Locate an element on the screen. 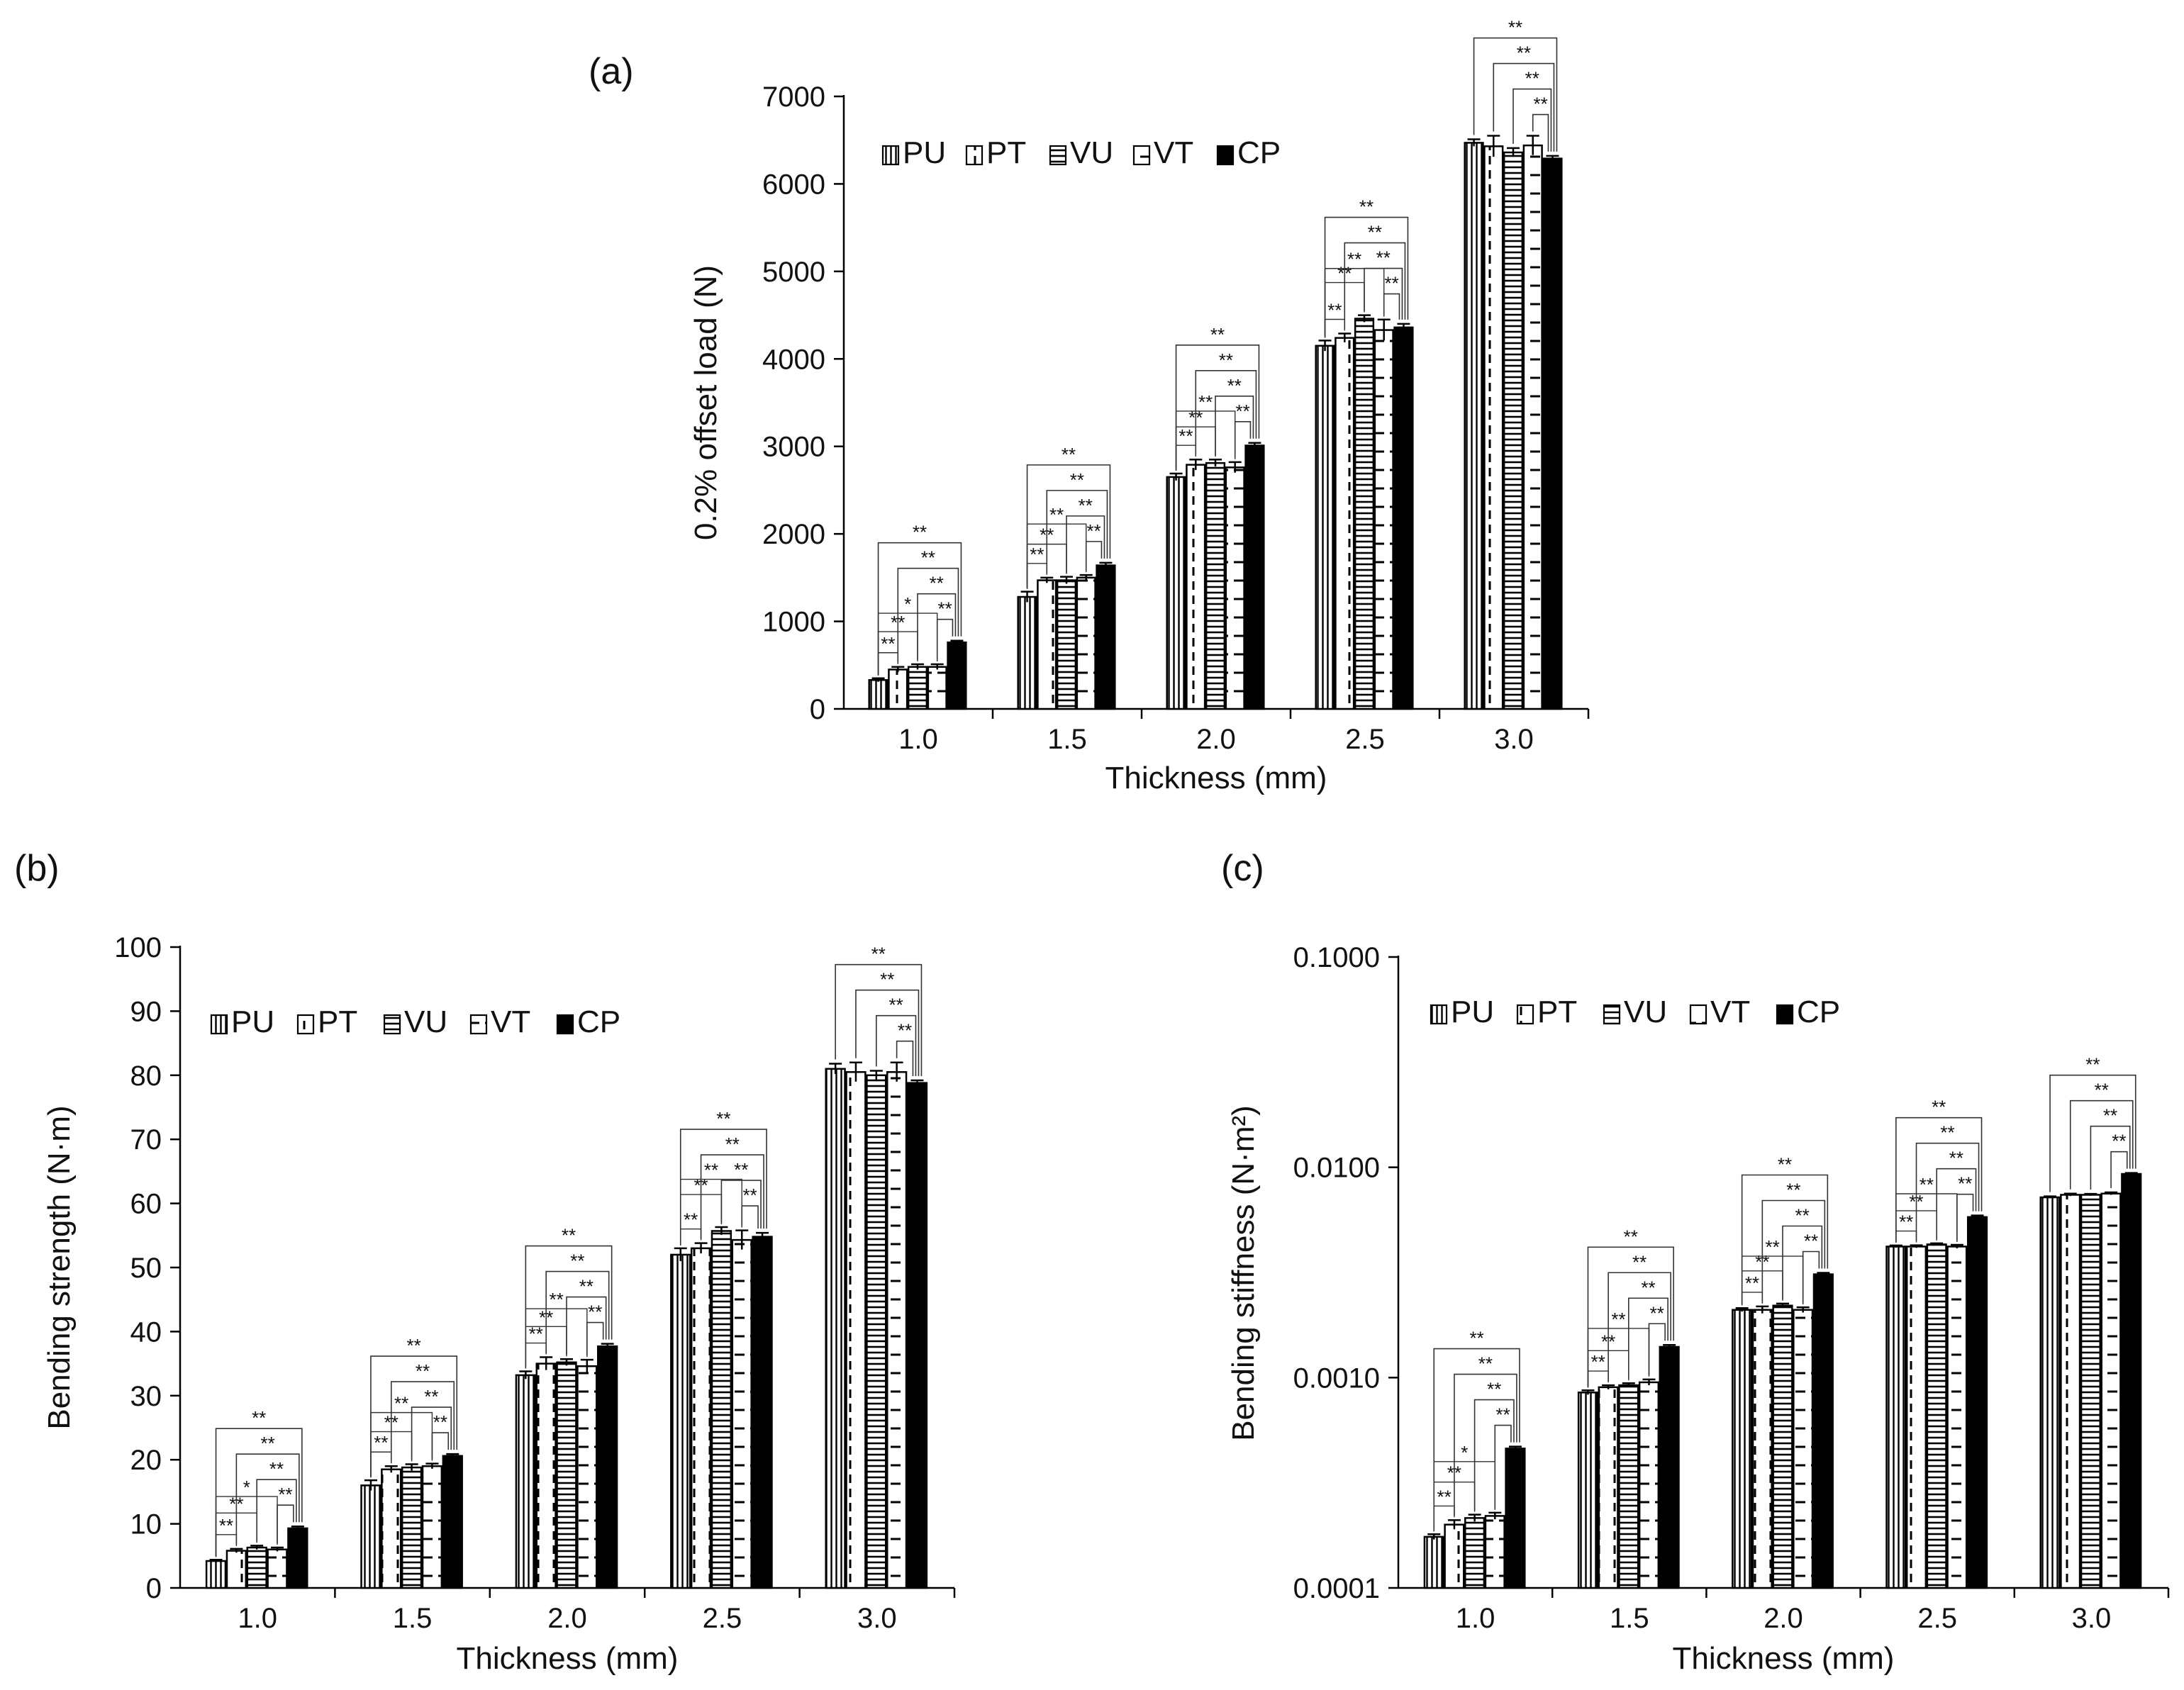 This screenshot has height=1690, width=2184. legend-swatch-PU is located at coordinates (1439, 1015).